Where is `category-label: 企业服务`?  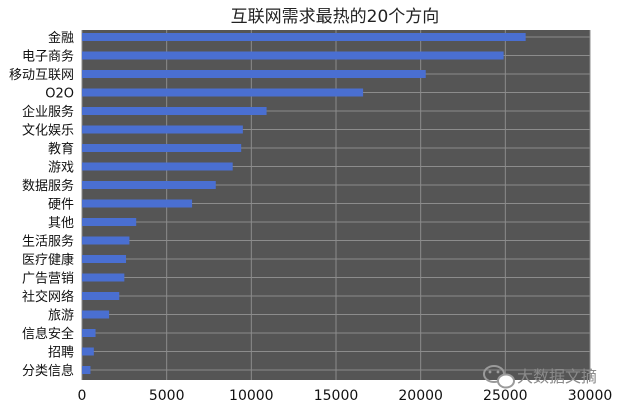 category-label: 企业服务 is located at coordinates (48, 112).